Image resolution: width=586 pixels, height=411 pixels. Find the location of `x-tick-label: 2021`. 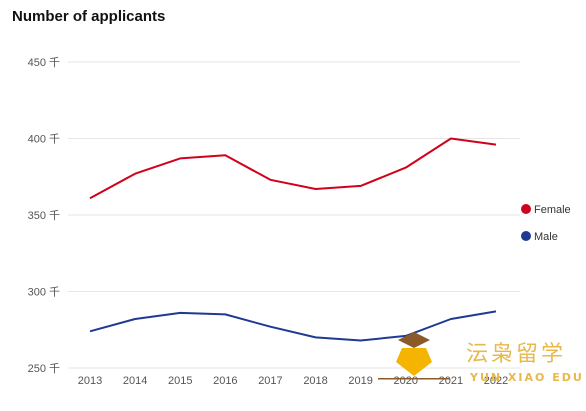

x-tick-label: 2021 is located at coordinates (451, 381).